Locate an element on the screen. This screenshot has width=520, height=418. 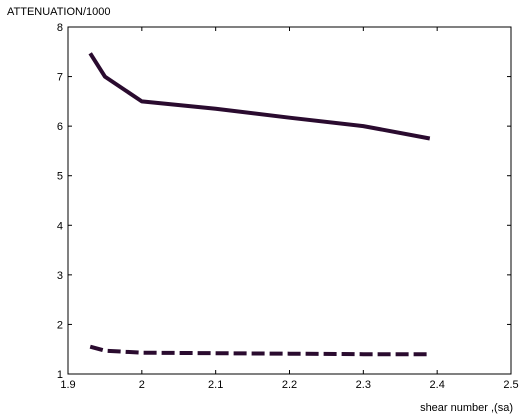
y-tick-label: 5 is located at coordinates (60, 177).